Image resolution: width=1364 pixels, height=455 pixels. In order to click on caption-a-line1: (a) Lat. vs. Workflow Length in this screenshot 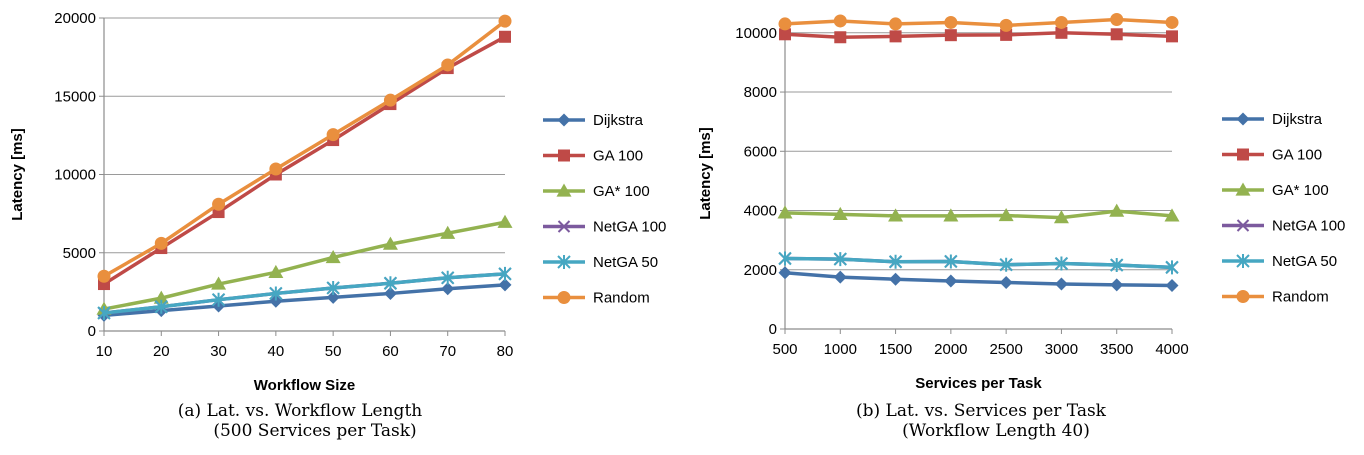, I will do `click(300, 411)`.